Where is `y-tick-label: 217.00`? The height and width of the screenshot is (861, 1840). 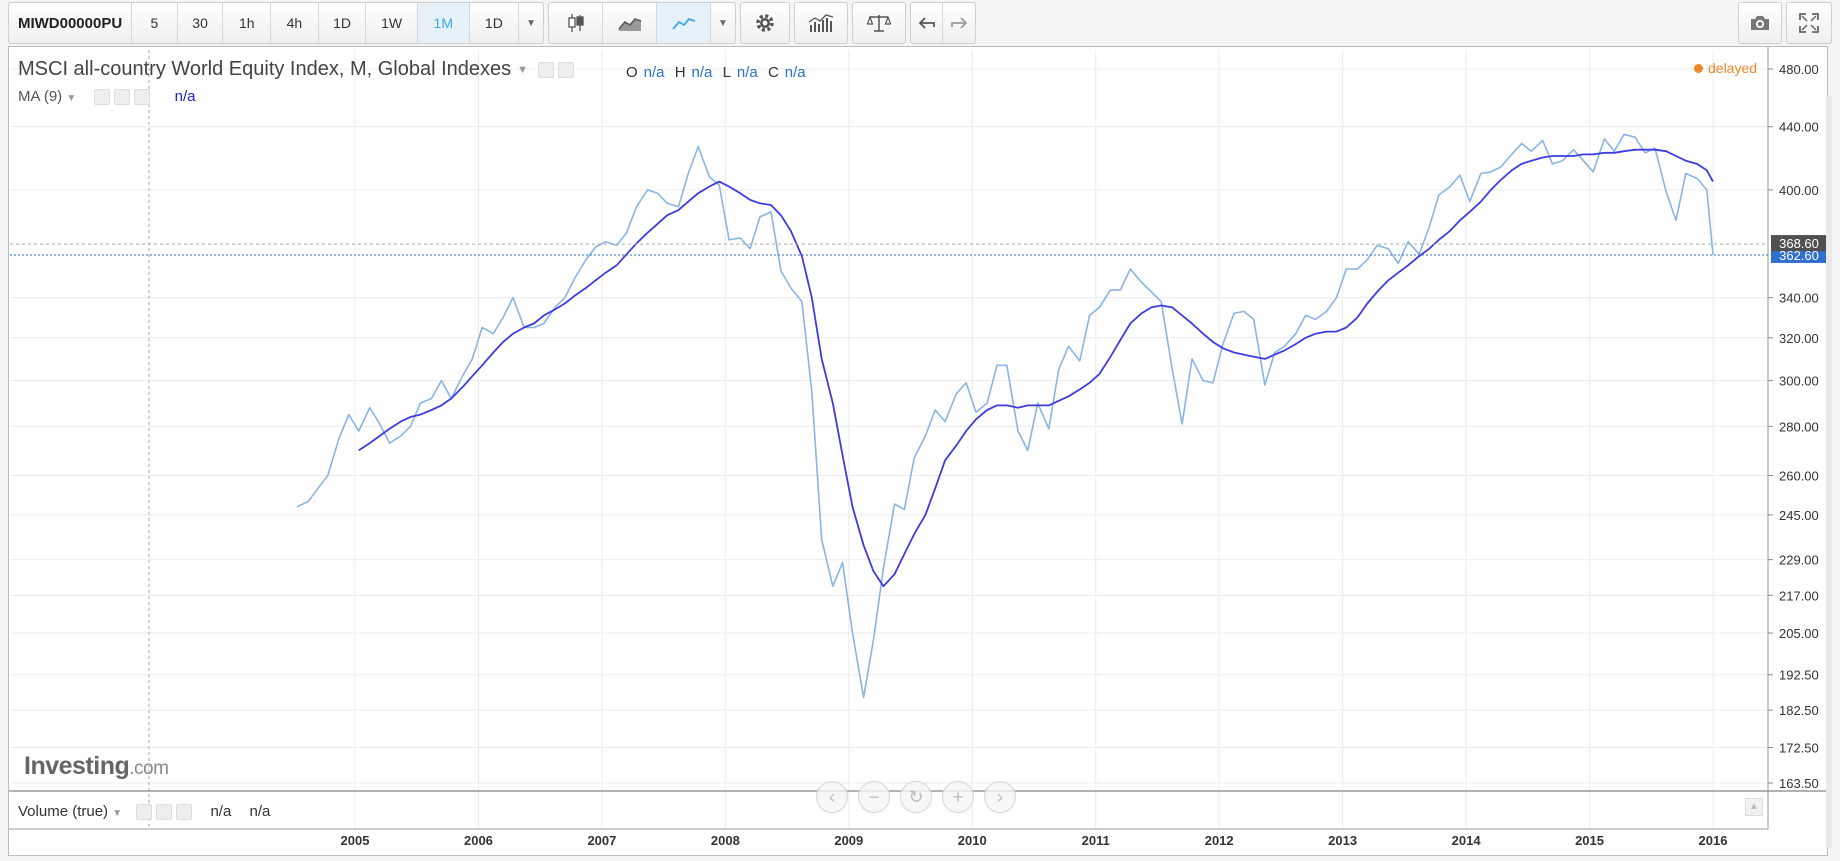 y-tick-label: 217.00 is located at coordinates (1799, 595).